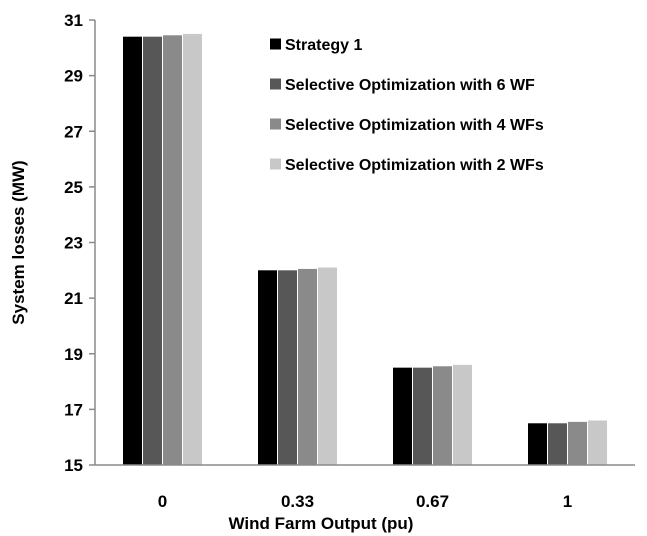  I want to click on y-tick-label: 23, so click(73, 243).